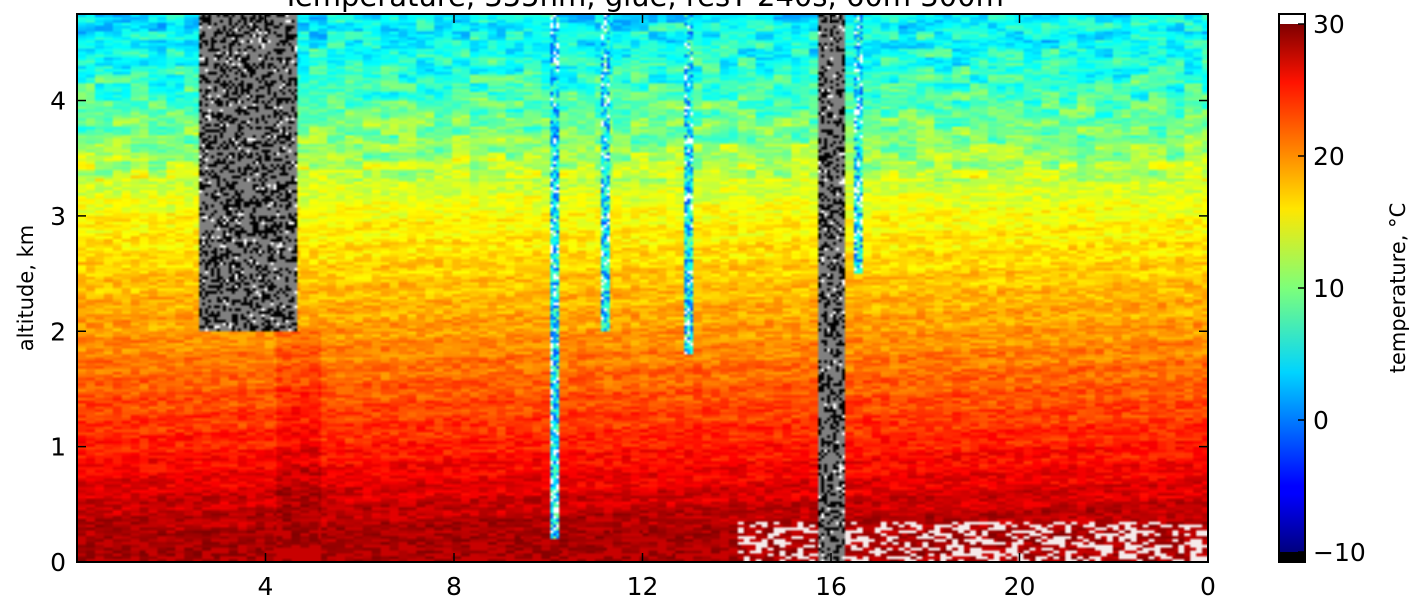 The width and height of the screenshot is (1409, 599). Describe the element at coordinates (58, 447) in the screenshot. I see `y-tick-label: 1` at that location.